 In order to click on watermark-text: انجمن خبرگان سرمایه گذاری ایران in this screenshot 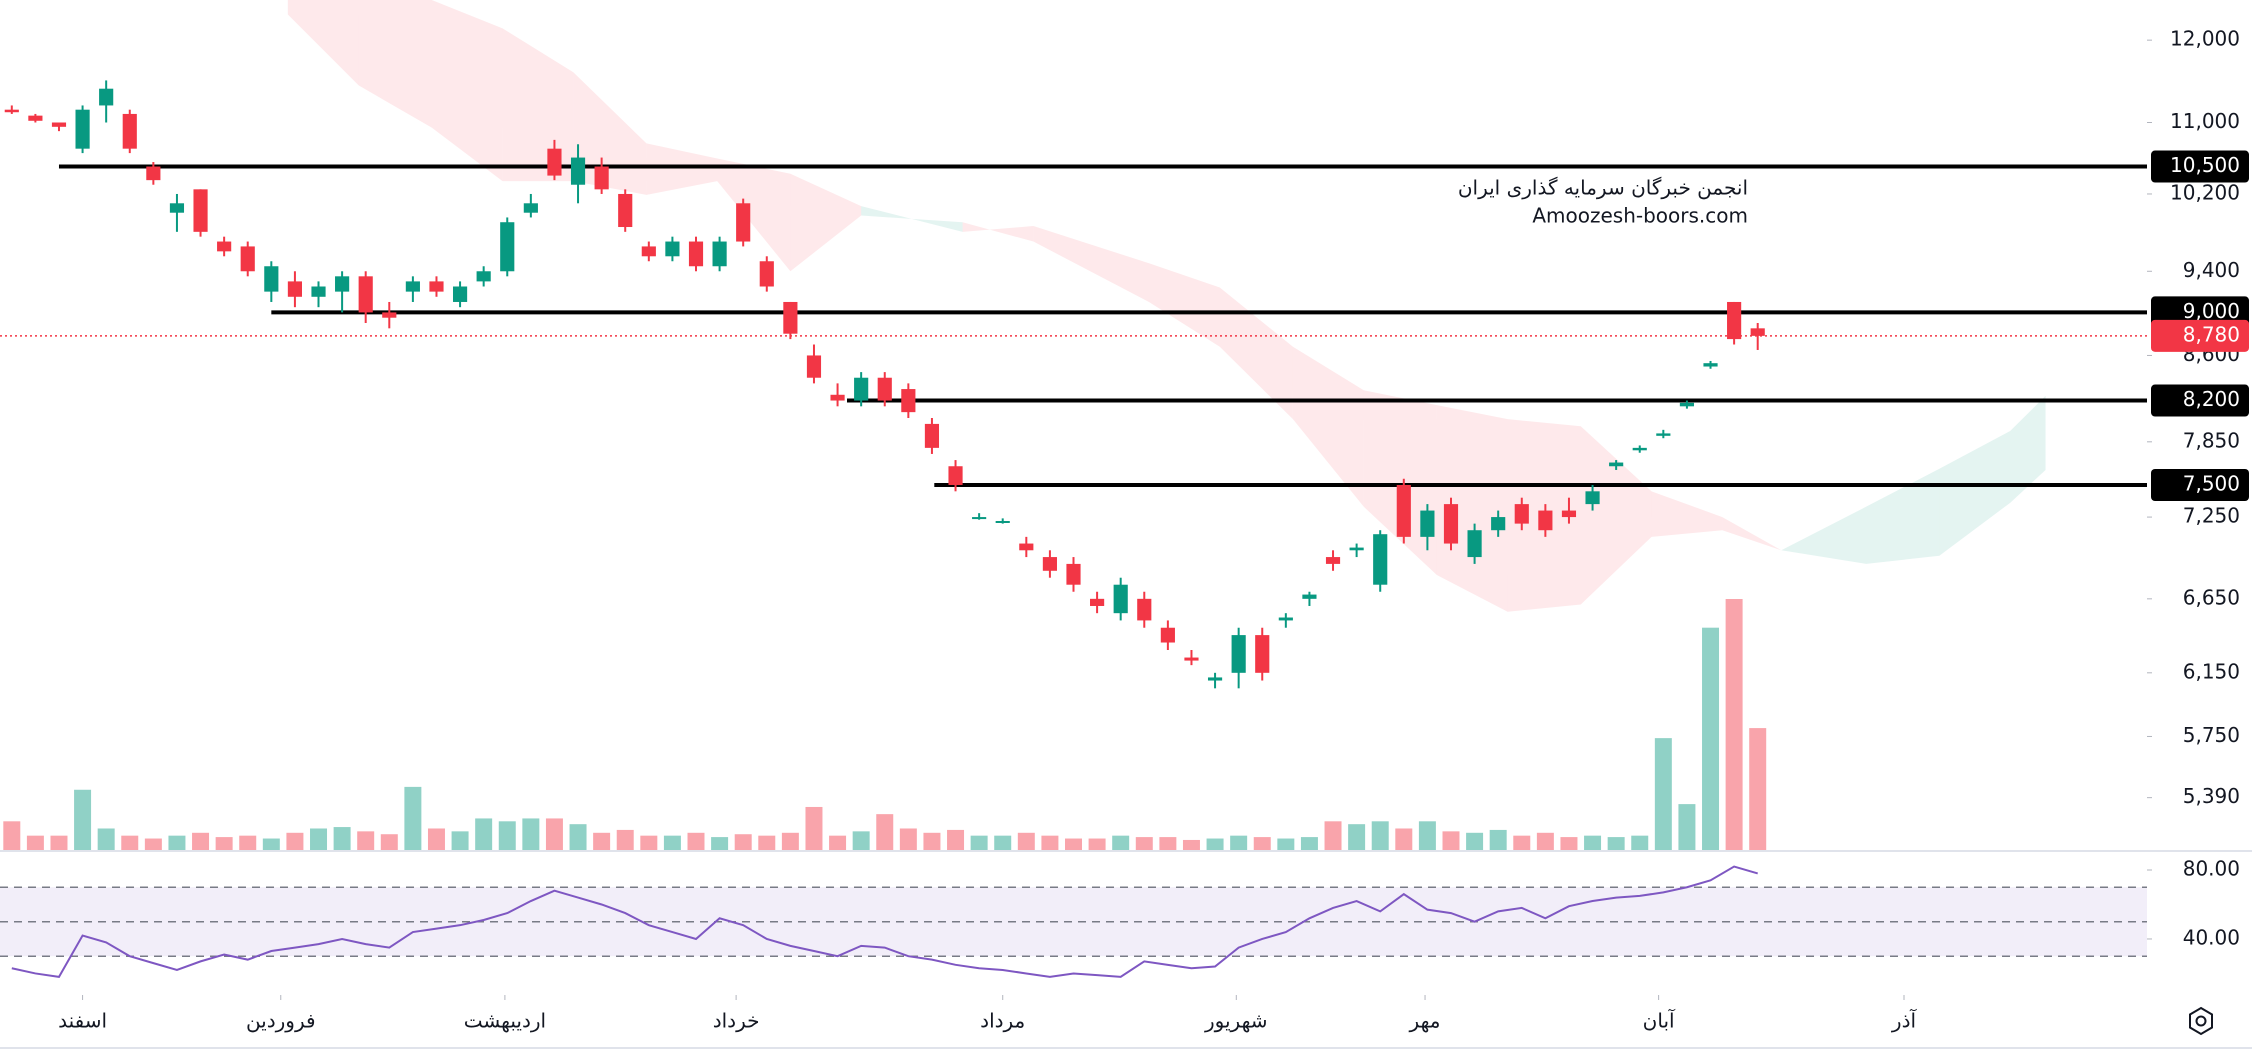, I will do `click(1603, 188)`.